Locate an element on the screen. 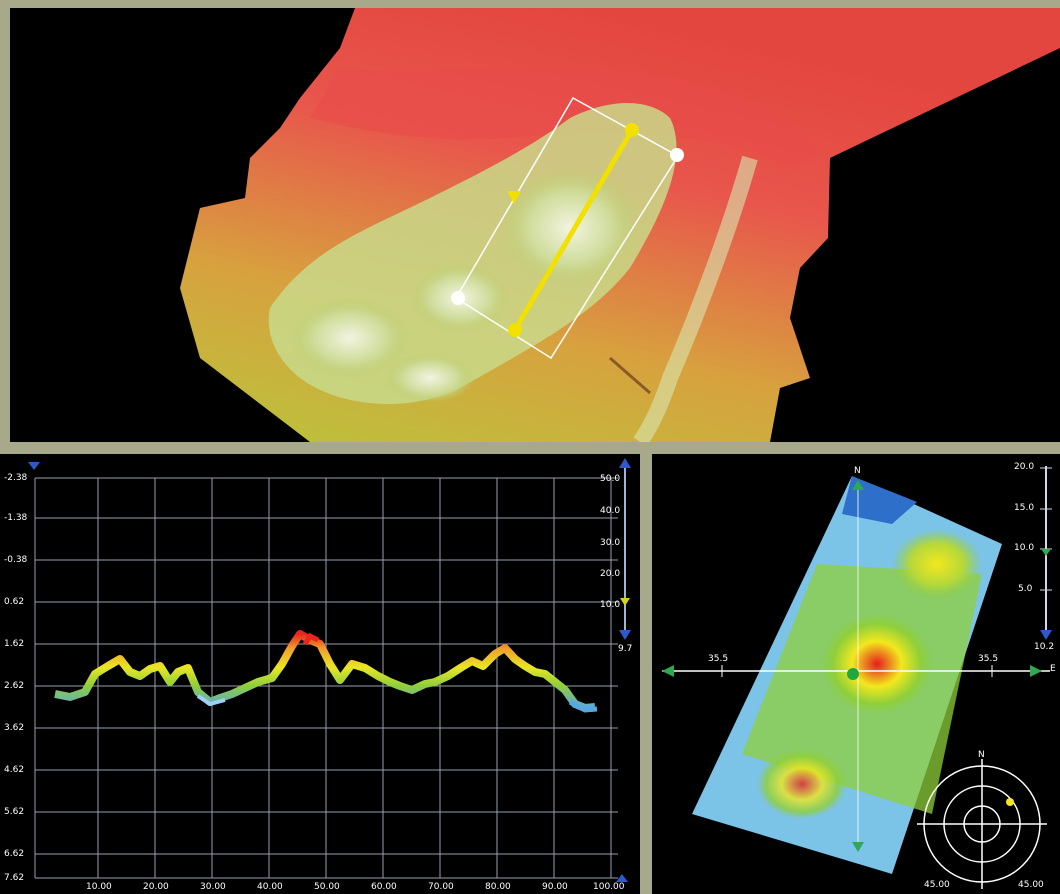 This screenshot has height=894, width=1060. x-tick-label: 60.00 is located at coordinates (384, 887).